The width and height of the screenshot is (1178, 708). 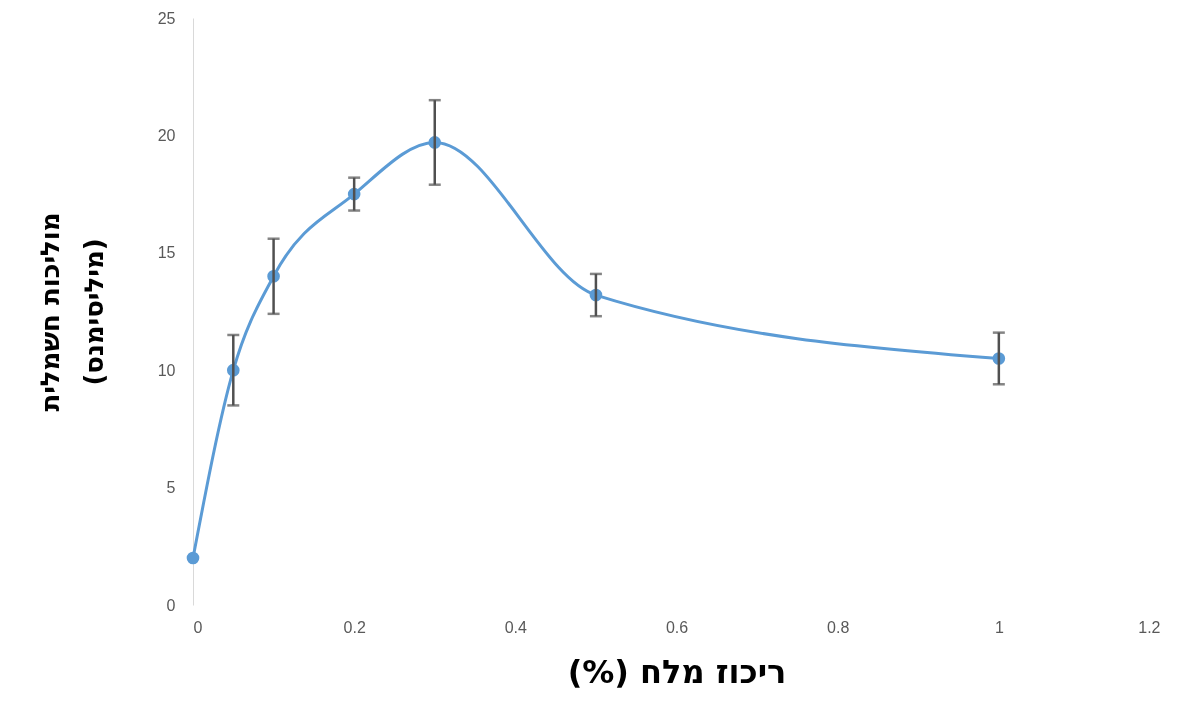 I want to click on x-tick-label: 0.2, so click(x=354, y=627).